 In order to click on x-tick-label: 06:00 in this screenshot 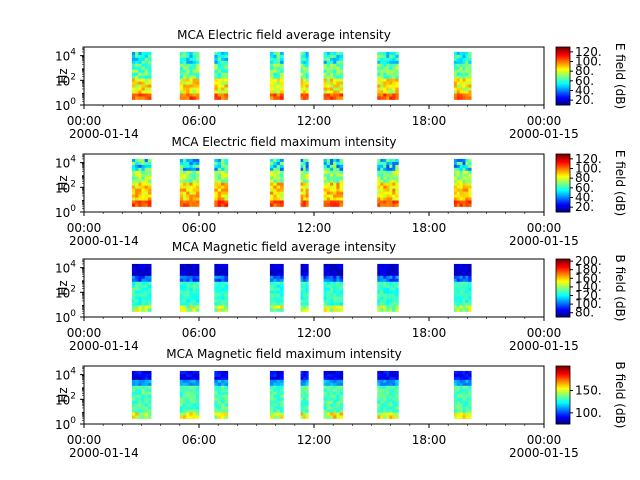, I will do `click(199, 121)`.